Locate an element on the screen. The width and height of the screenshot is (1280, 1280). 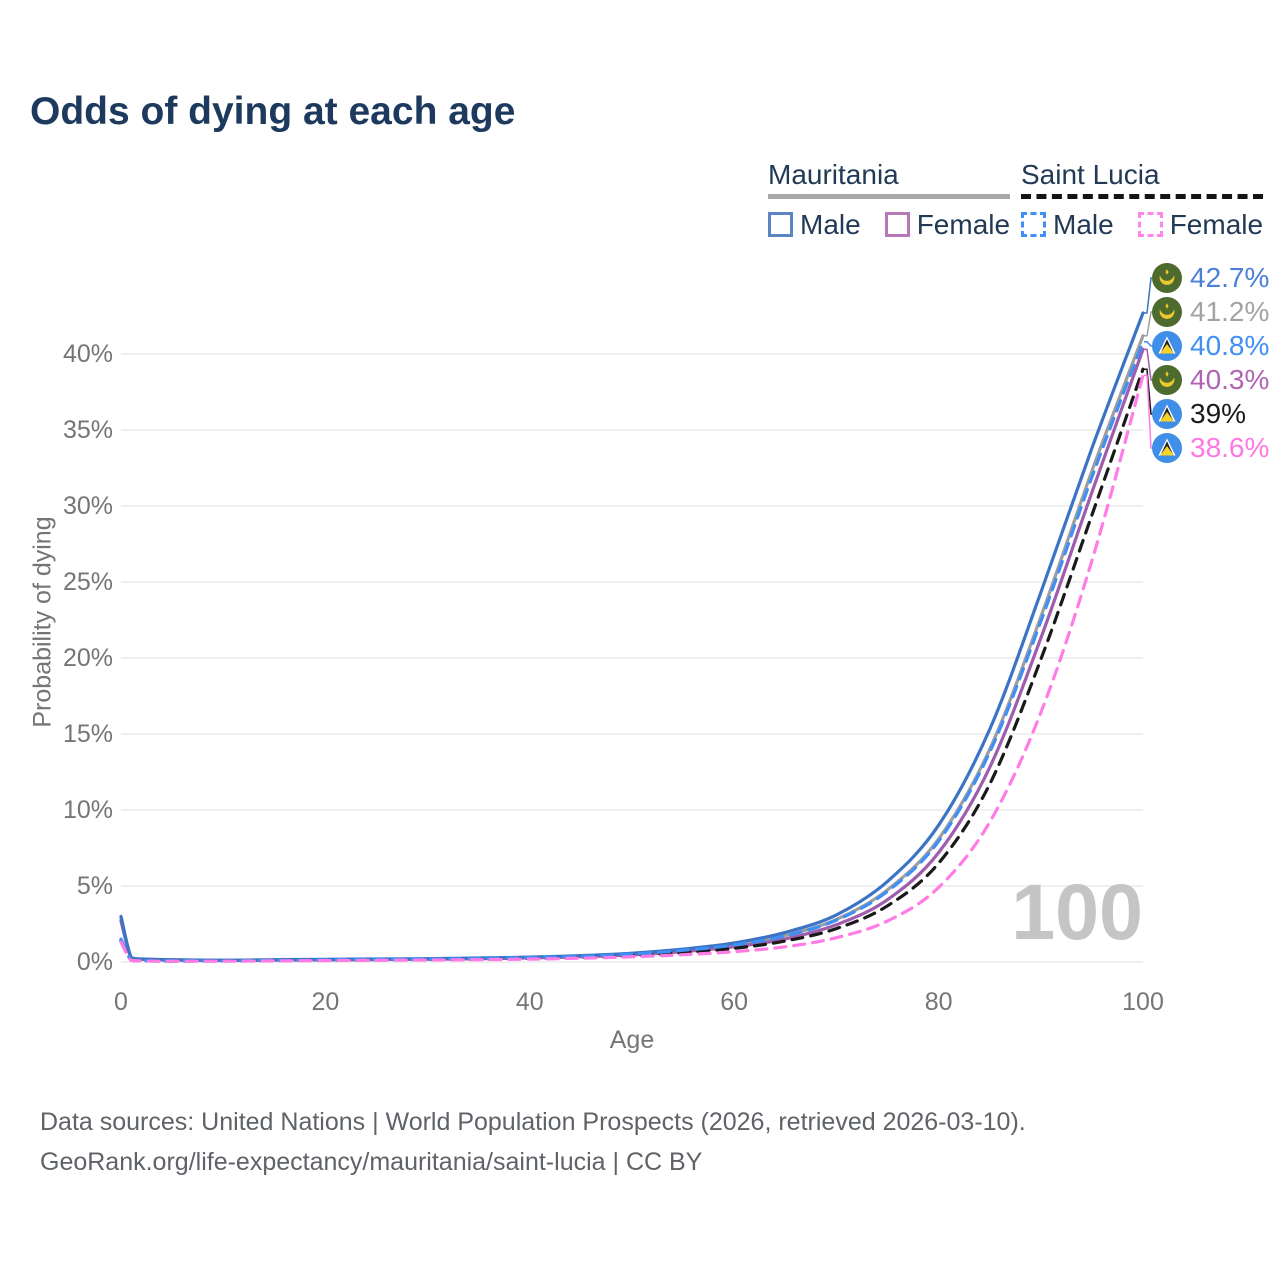
y-tick-label-20: 20% is located at coordinates (87, 658).